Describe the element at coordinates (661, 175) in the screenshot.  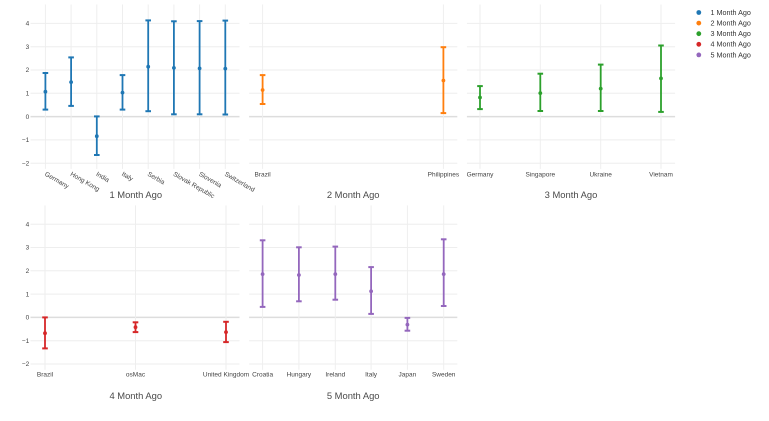
I see `svg-text: Vietnam` at that location.